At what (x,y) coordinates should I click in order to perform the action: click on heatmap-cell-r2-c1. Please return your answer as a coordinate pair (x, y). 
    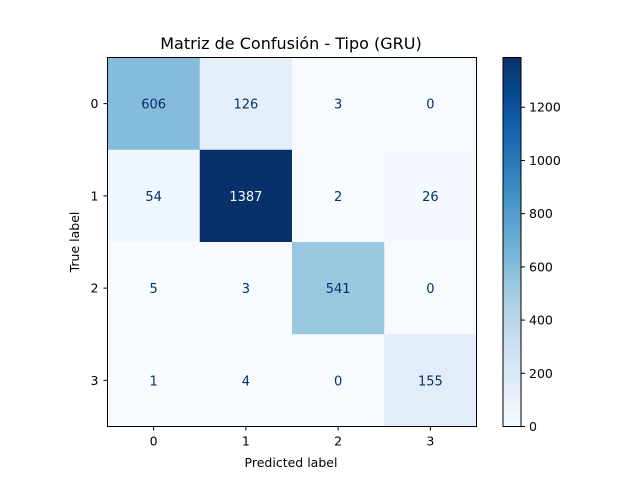
    Looking at the image, I should click on (246, 288).